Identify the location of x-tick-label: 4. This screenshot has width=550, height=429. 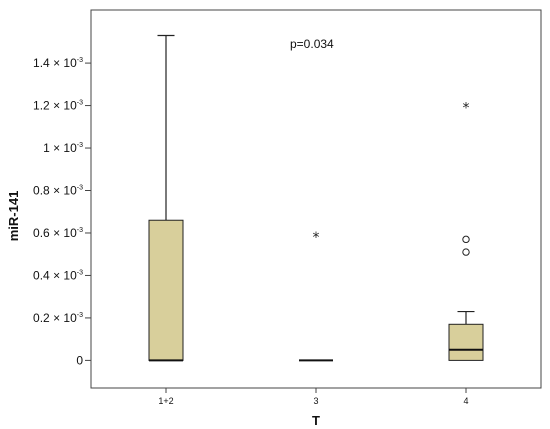
(465, 401).